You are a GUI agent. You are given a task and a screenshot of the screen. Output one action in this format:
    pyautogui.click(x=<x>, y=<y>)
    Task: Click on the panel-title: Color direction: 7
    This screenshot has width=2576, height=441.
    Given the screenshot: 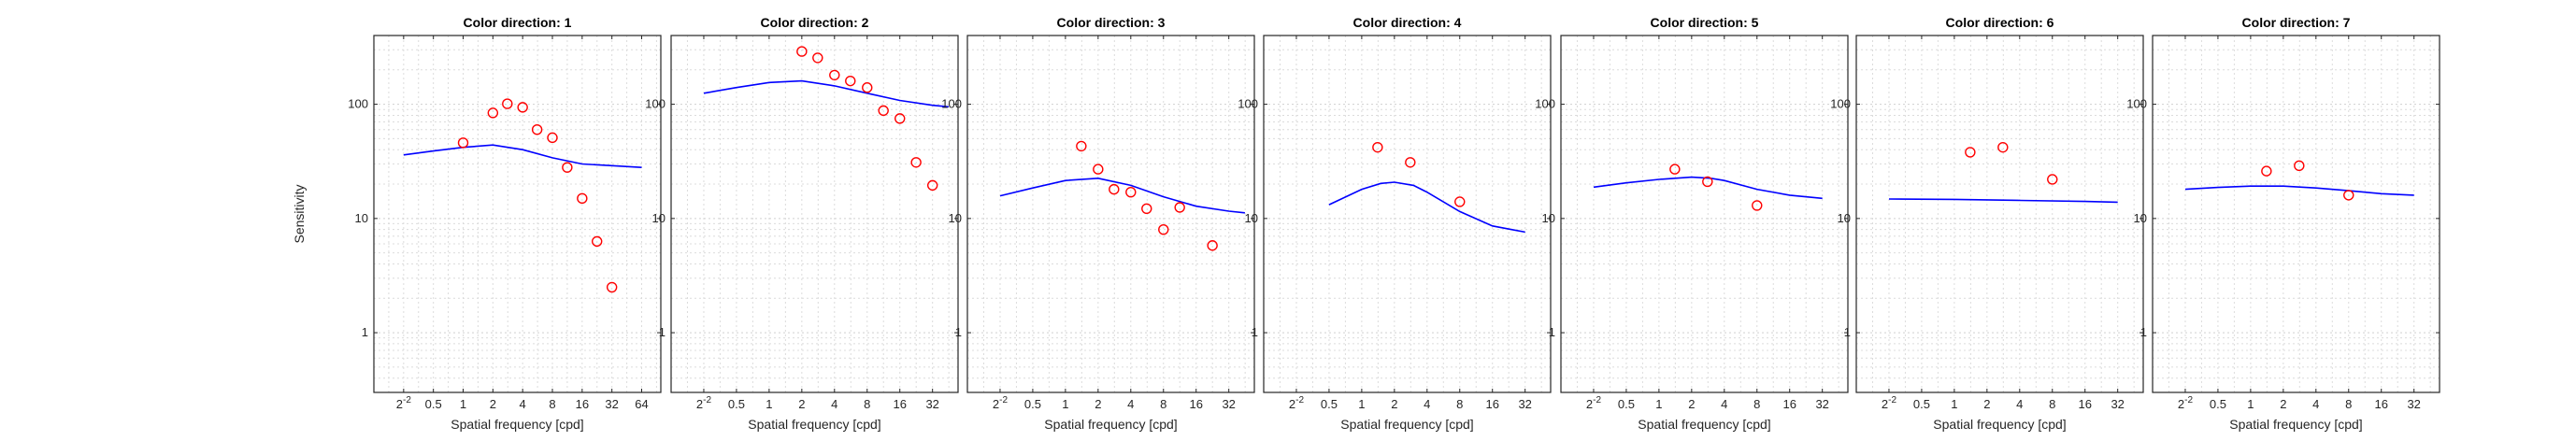 What is the action you would take?
    pyautogui.click(x=2296, y=22)
    